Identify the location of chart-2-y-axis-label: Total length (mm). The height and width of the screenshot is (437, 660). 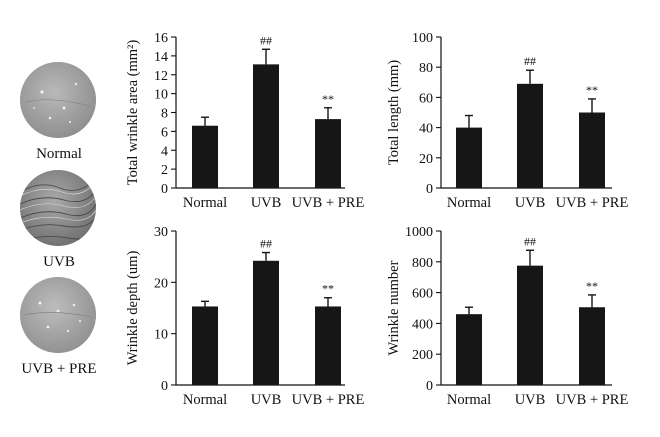
(394, 112).